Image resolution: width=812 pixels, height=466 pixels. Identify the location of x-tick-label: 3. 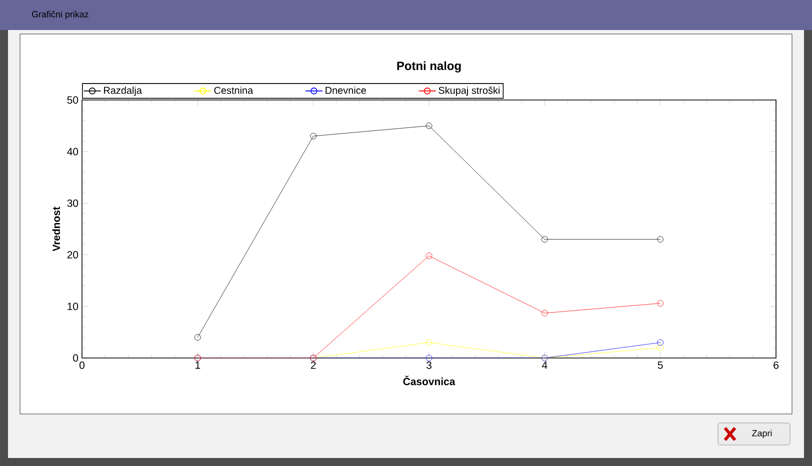
(429, 365).